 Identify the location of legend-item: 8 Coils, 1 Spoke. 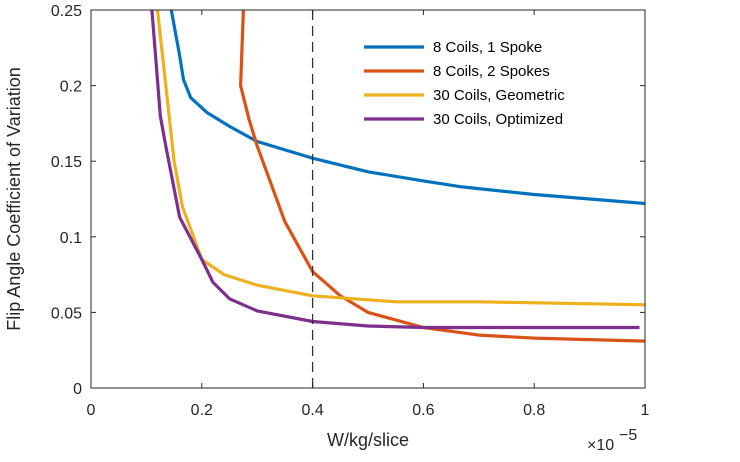
(453, 47).